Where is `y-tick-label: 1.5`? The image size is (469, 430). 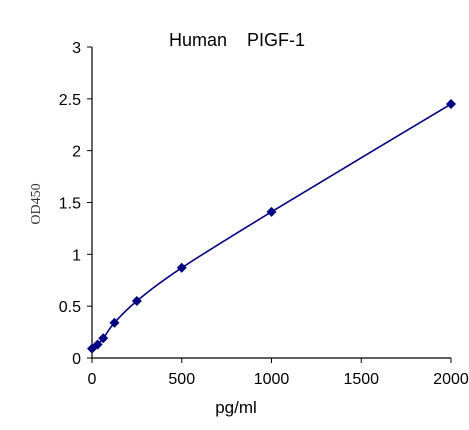 y-tick-label: 1.5 is located at coordinates (70, 204).